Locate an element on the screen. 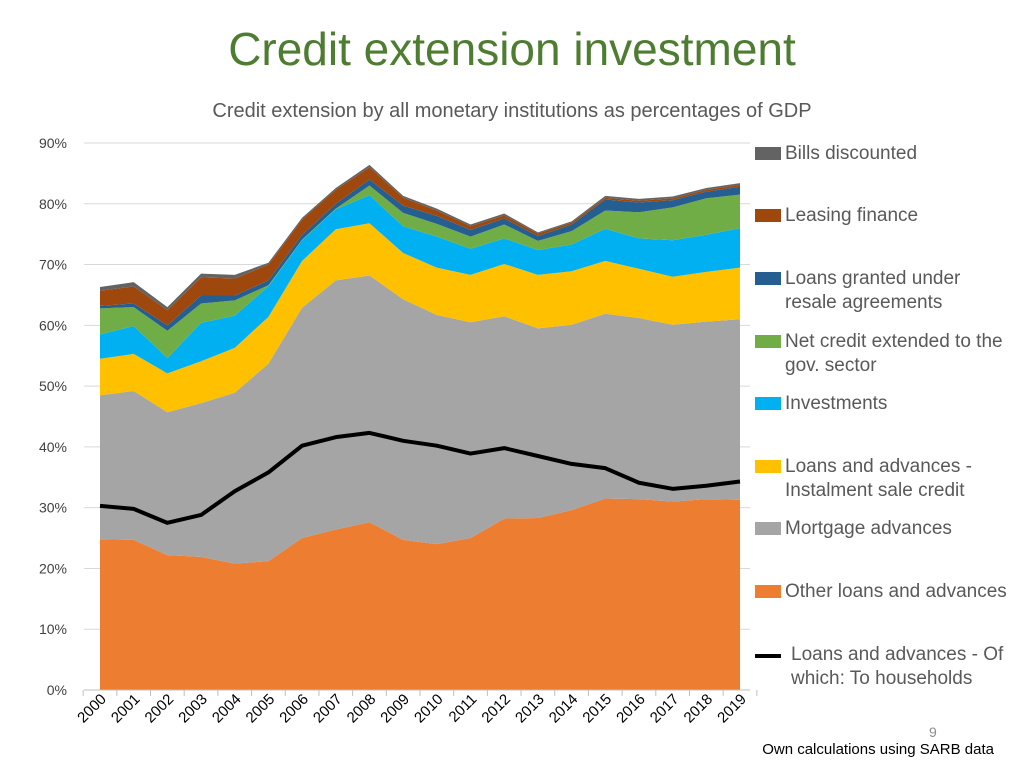  legend-swatch-bills-discounted is located at coordinates (768, 153).